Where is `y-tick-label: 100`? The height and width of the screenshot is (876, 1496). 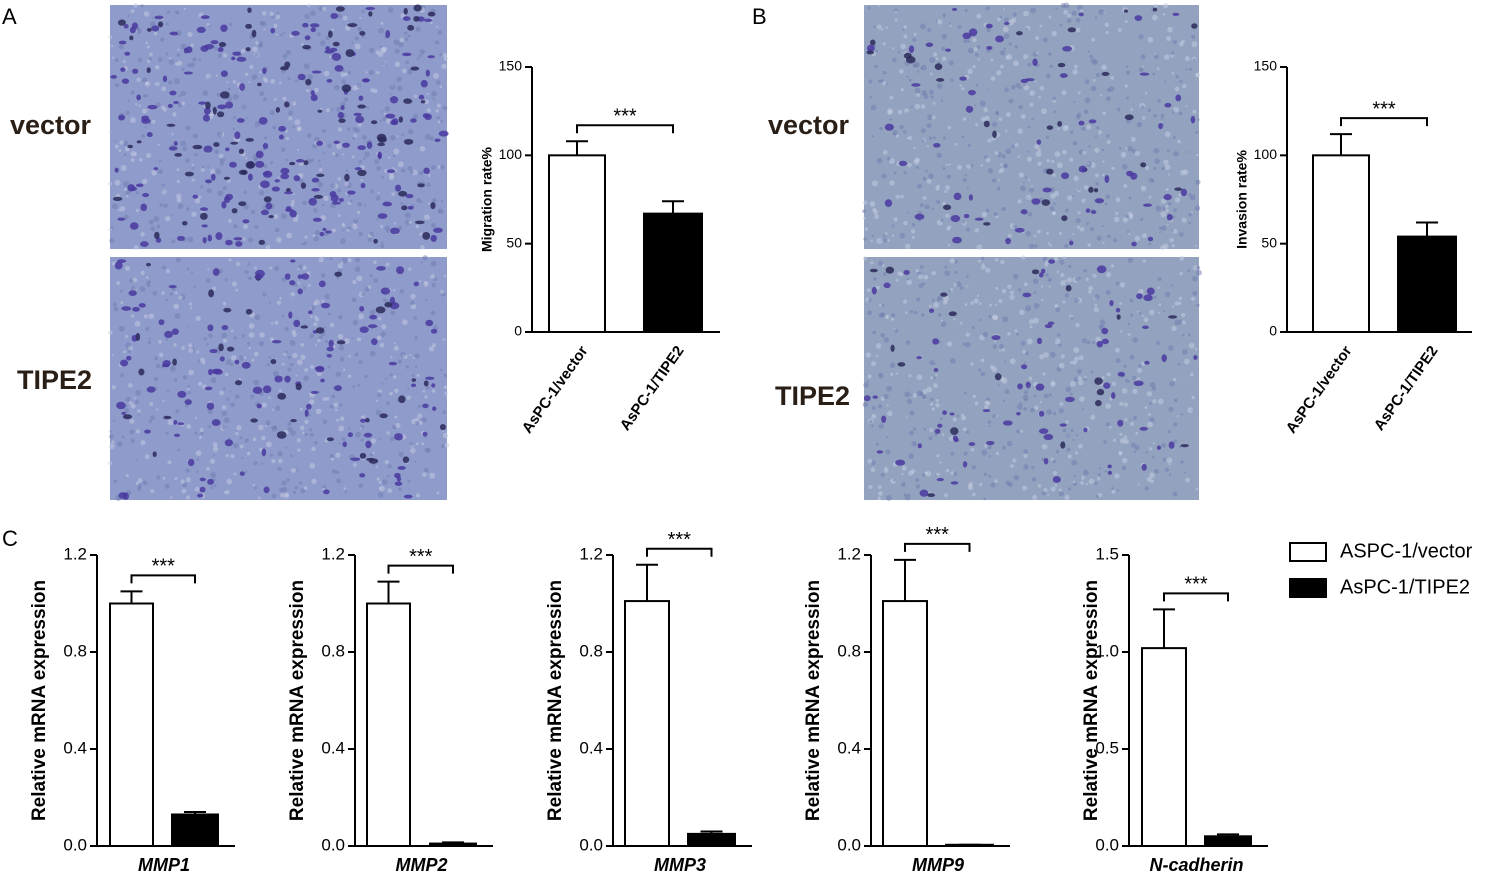
y-tick-label: 100 is located at coordinates (1266, 154).